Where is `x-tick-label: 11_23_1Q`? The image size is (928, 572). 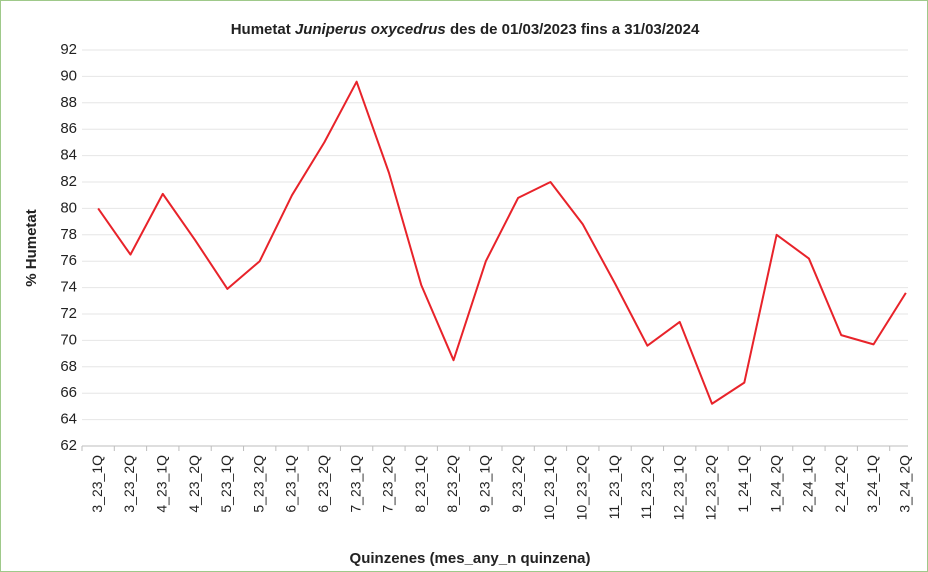 x-tick-label: 11_23_1Q is located at coordinates (614, 487).